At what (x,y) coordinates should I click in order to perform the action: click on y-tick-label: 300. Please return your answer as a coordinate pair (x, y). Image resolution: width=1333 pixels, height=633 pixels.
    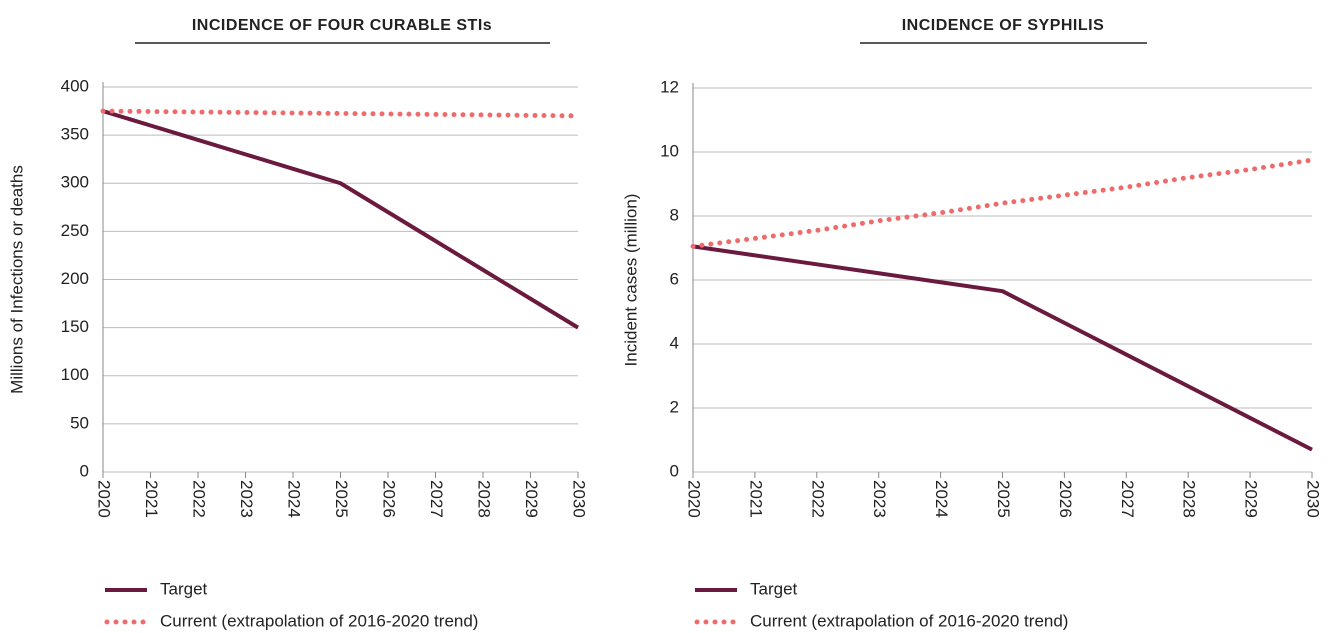
    Looking at the image, I should click on (75, 182).